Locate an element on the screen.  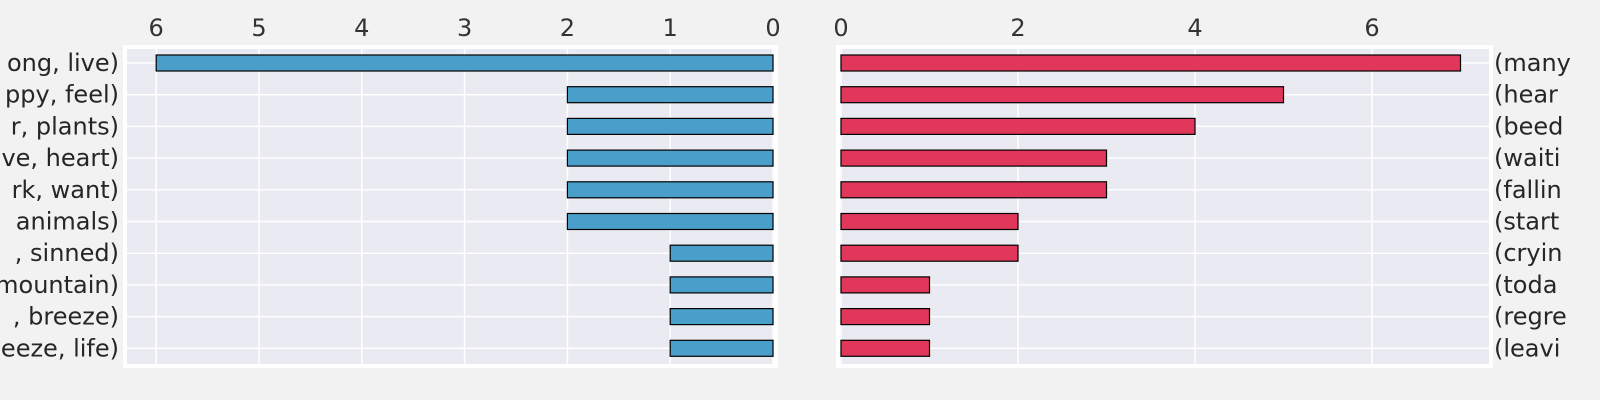
category-label: (toda is located at coordinates (1525, 285).